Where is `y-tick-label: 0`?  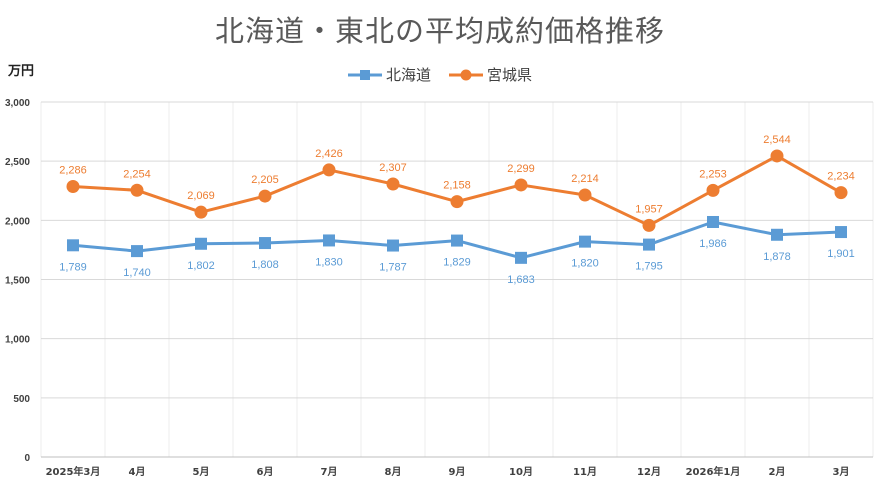 y-tick-label: 0 is located at coordinates (27, 458).